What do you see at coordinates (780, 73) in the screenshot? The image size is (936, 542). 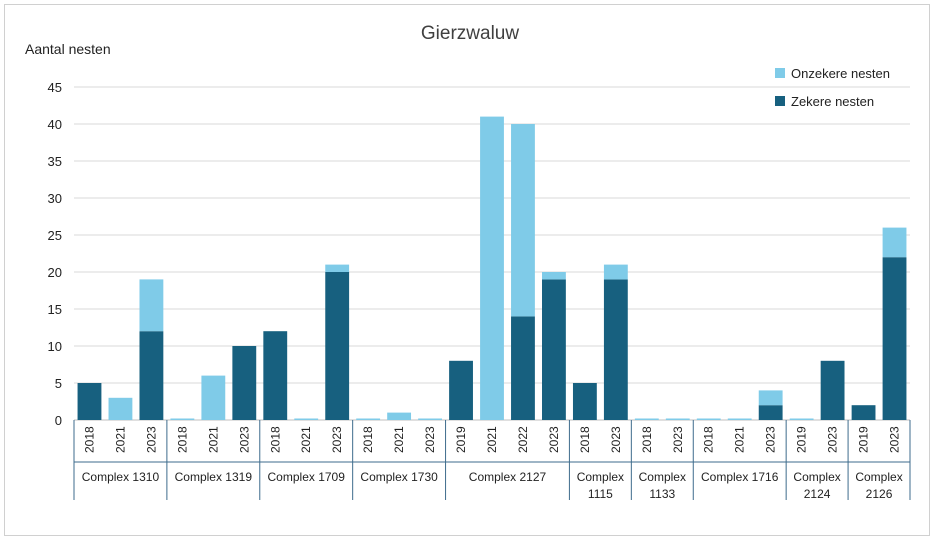 I see `legend-swatch-onzekere` at bounding box center [780, 73].